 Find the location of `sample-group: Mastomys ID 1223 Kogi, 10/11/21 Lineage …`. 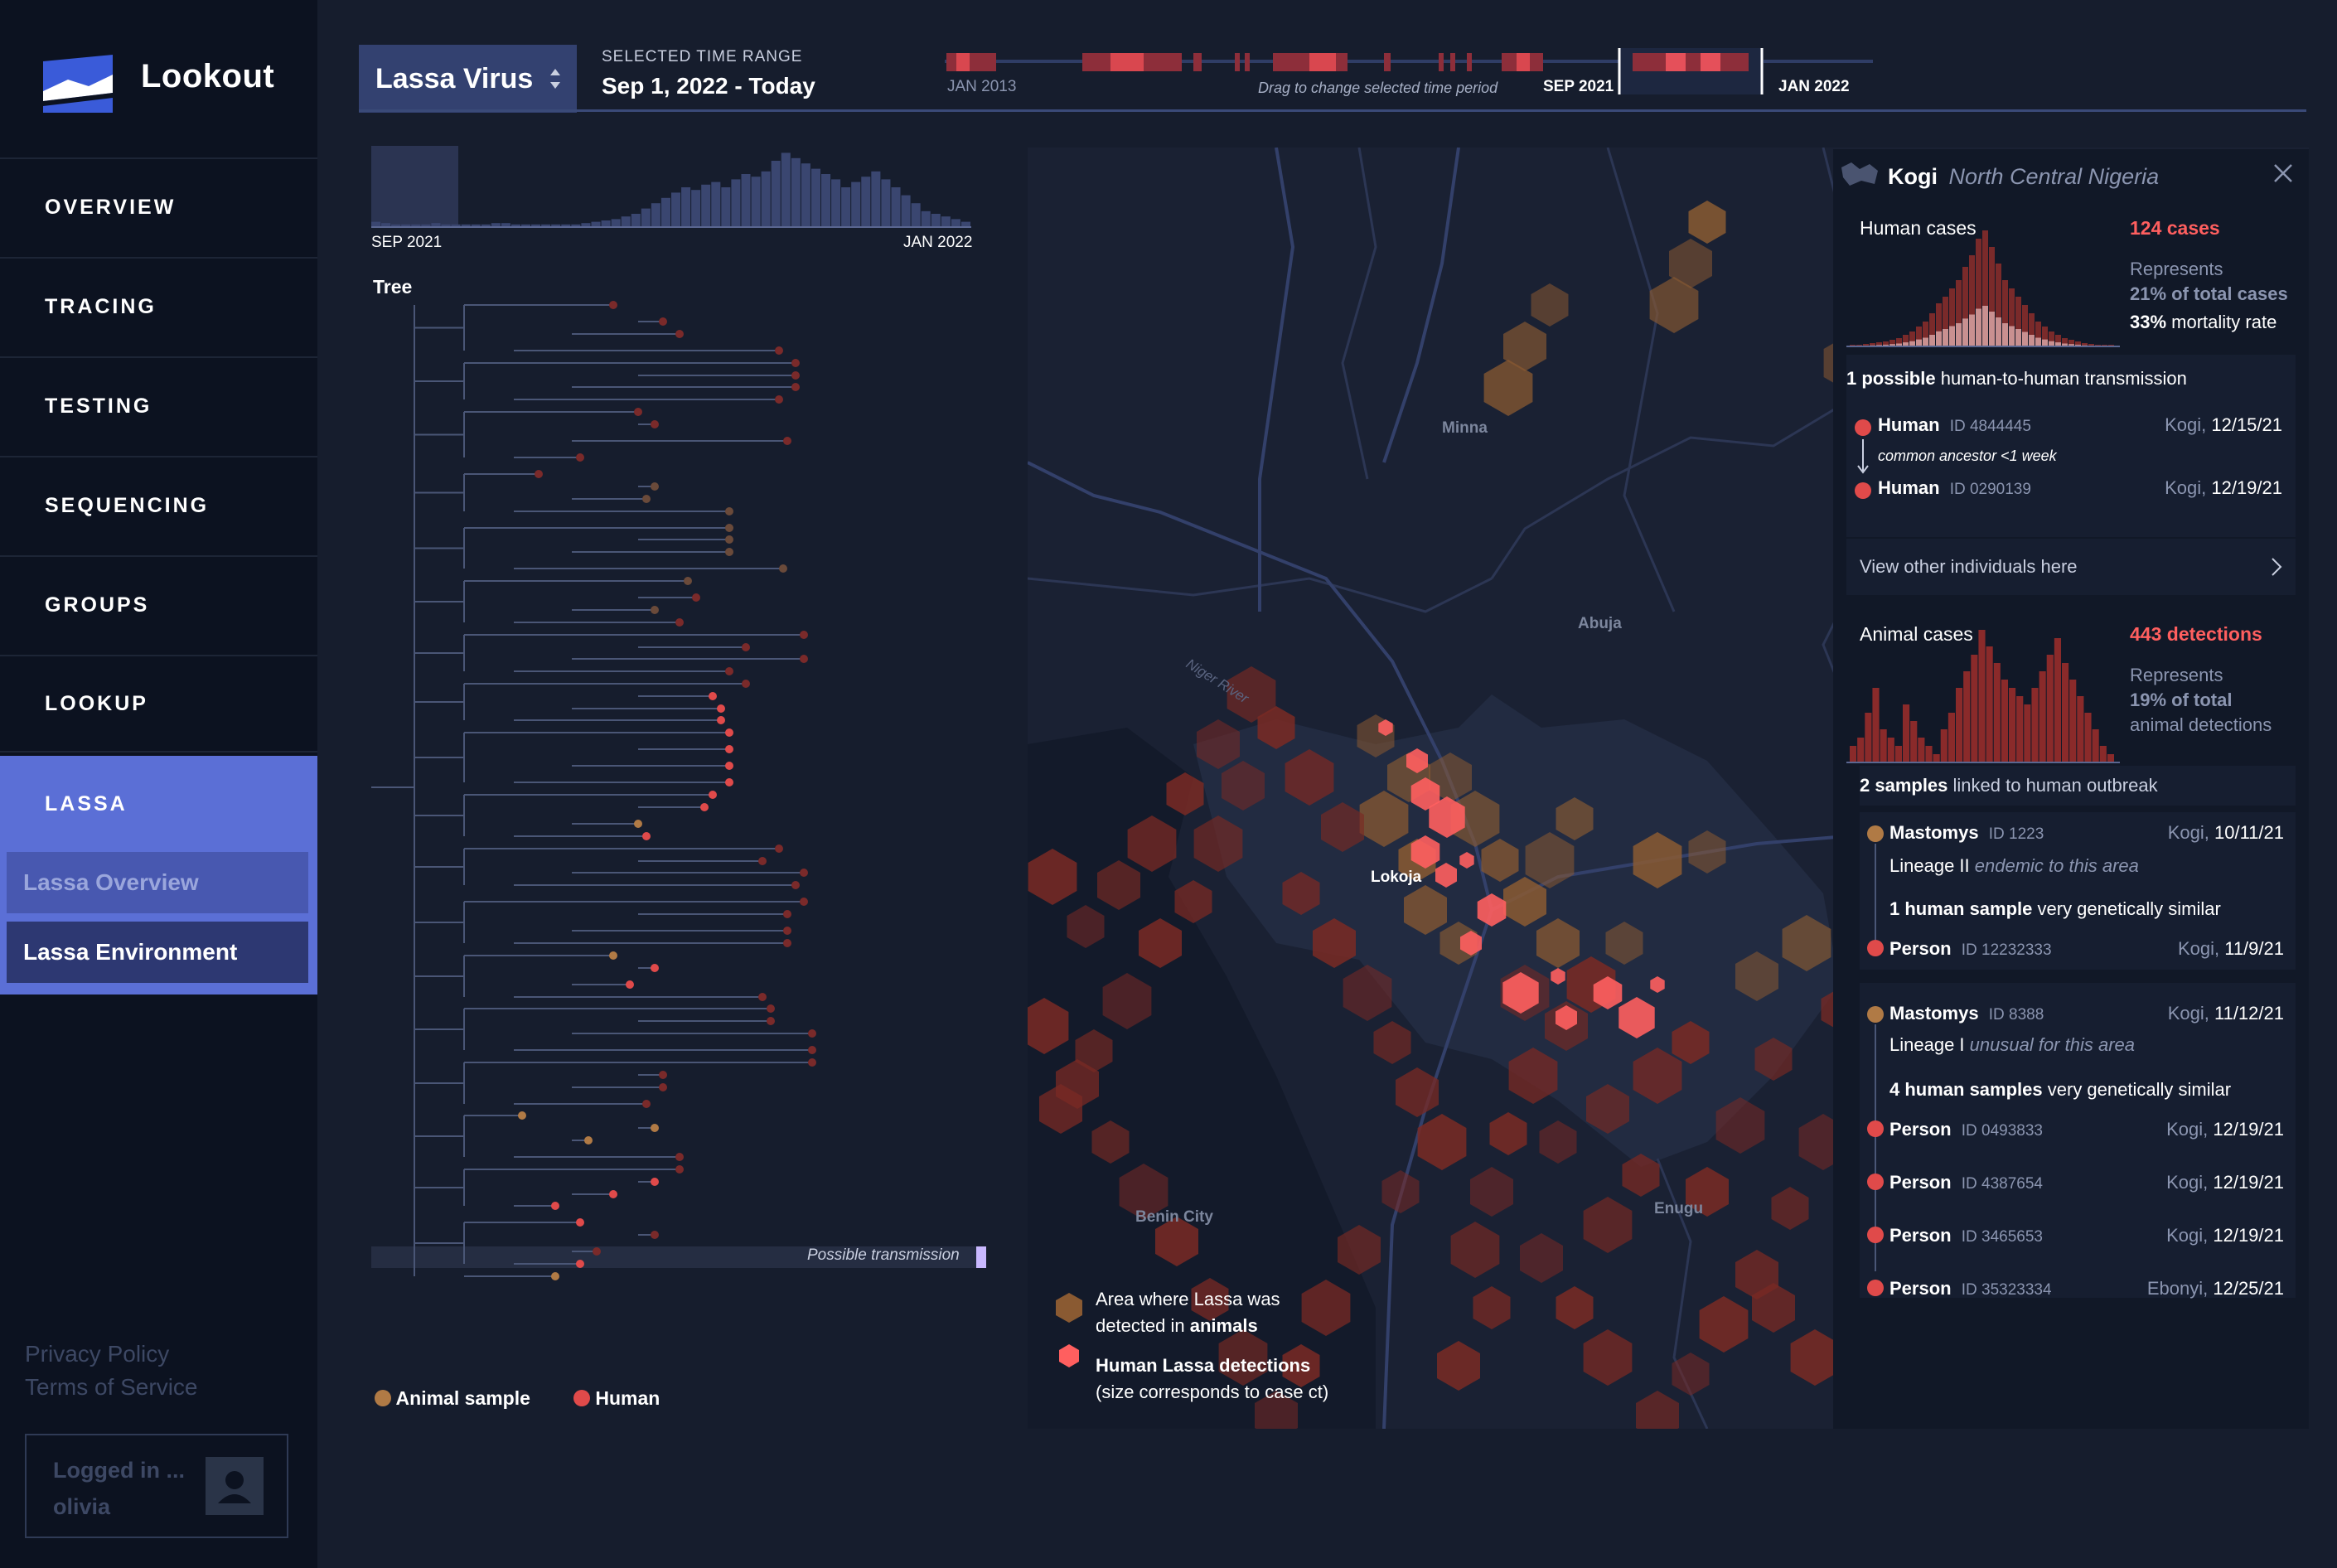

sample-group: Mastomys ID 1223 Kogi, 10/11/21 Lineage … is located at coordinates (2078, 891).